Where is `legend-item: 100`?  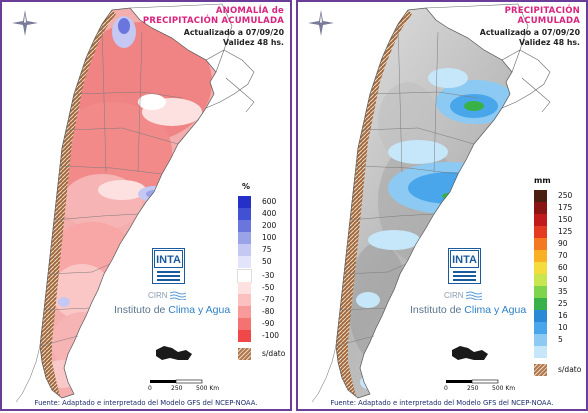 legend-item: 100 is located at coordinates (264, 238).